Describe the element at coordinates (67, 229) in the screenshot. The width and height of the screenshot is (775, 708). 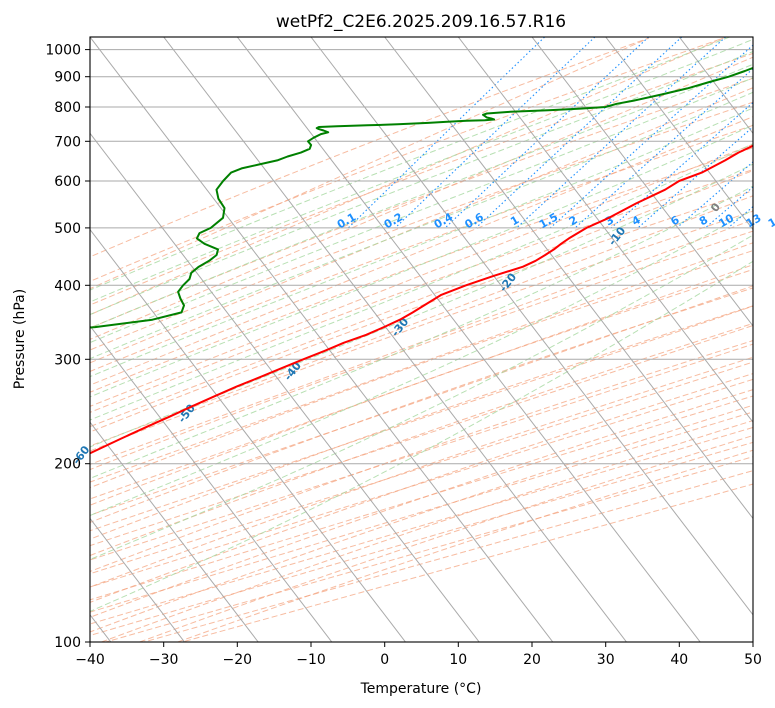
I see `y-tick-label: 500` at that location.